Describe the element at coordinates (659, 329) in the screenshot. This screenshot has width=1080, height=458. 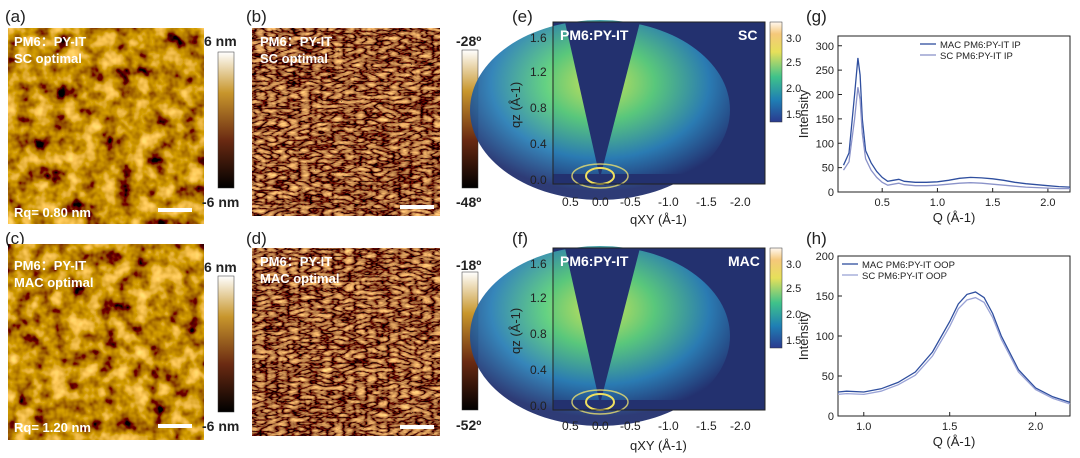
I see `panel-f-frame` at that location.